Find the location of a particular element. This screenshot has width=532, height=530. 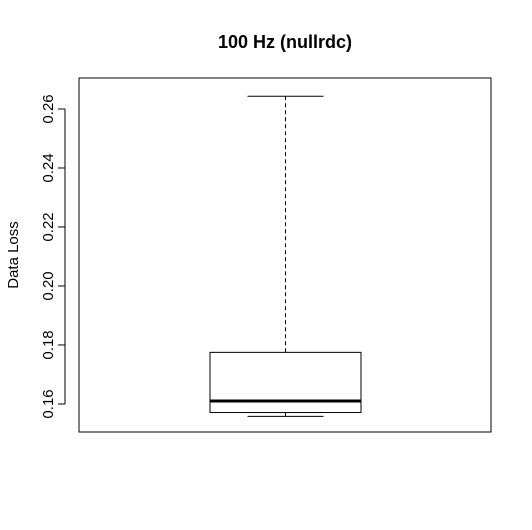

y-tick-label: 0.18 is located at coordinates (48, 344).